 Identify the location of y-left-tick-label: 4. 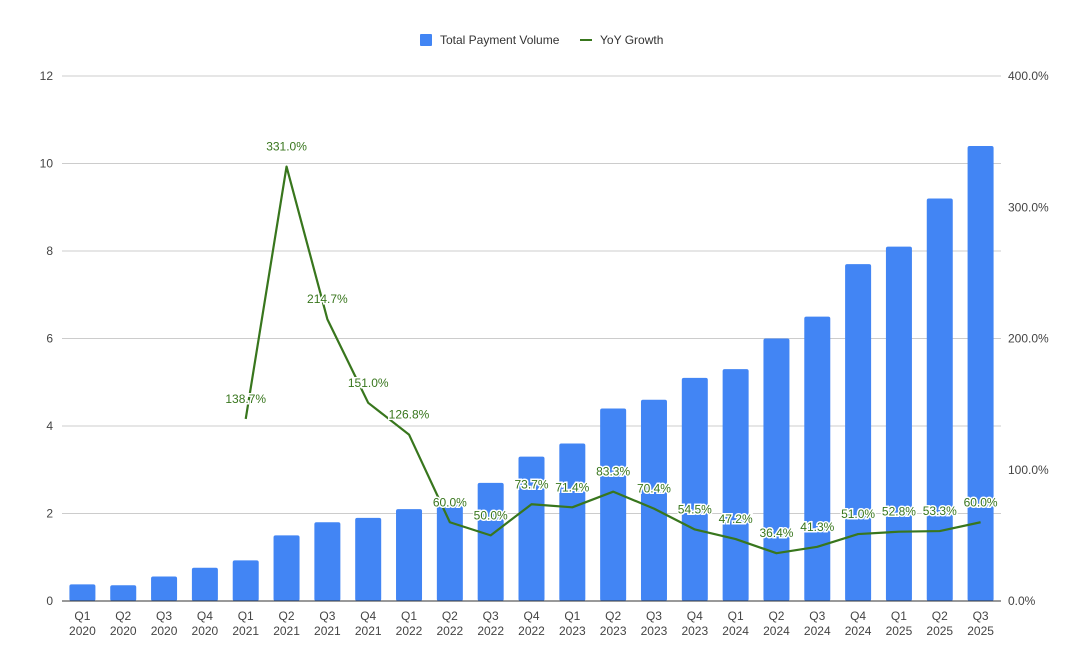
(49, 426).